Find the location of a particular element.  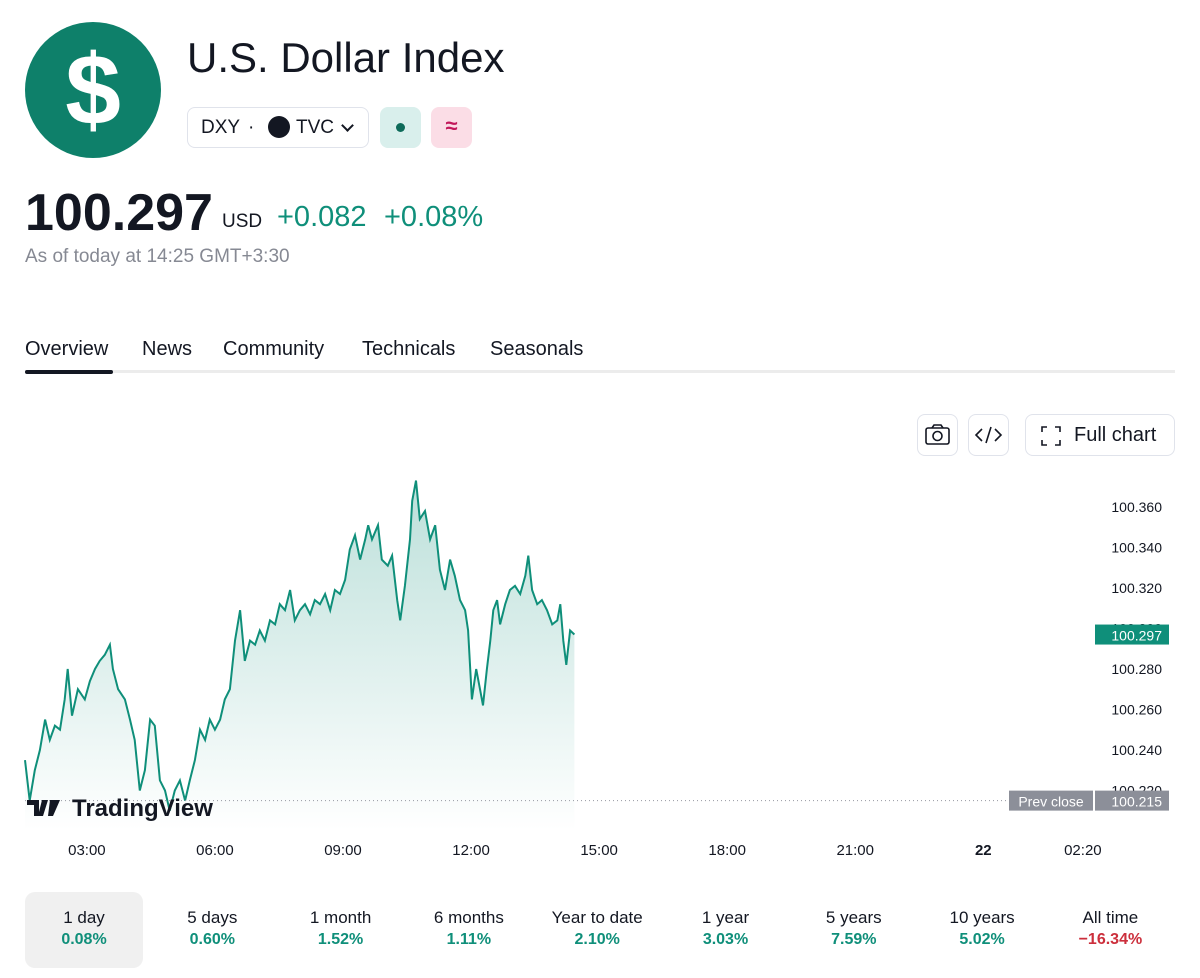

y-tick-label: 100.280 is located at coordinates (1136, 669).